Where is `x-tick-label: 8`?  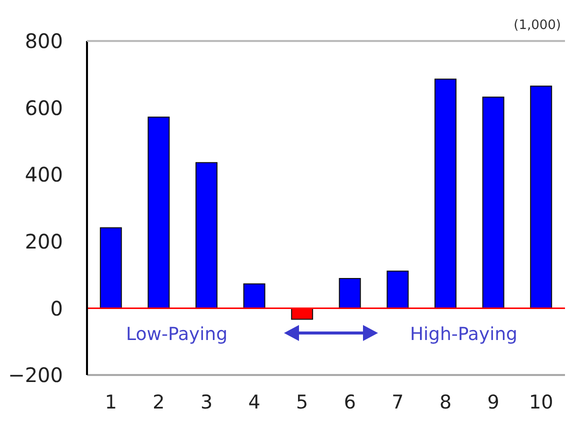 x-tick-label: 8 is located at coordinates (445, 402).